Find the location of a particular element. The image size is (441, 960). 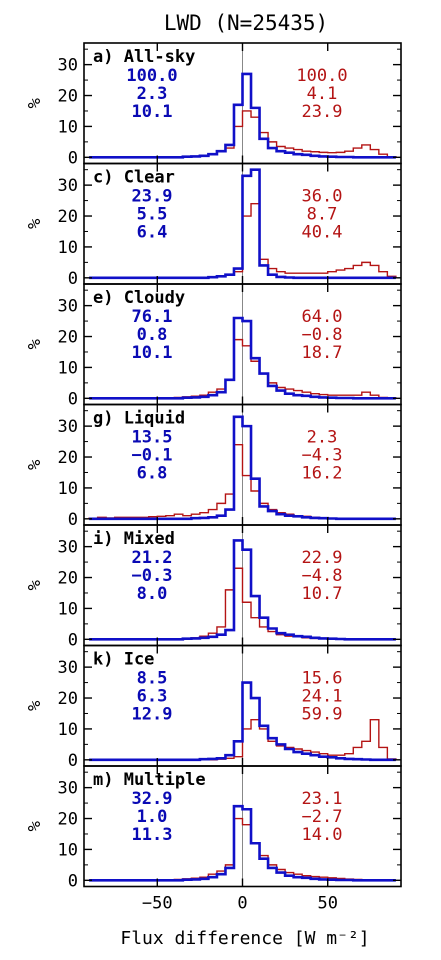

blue-stat: 5.5 is located at coordinates (152, 215).